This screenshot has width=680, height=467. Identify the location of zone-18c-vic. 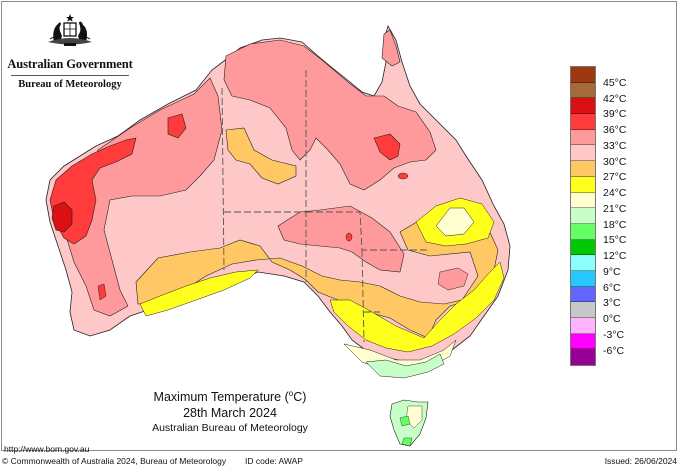
(405, 366).